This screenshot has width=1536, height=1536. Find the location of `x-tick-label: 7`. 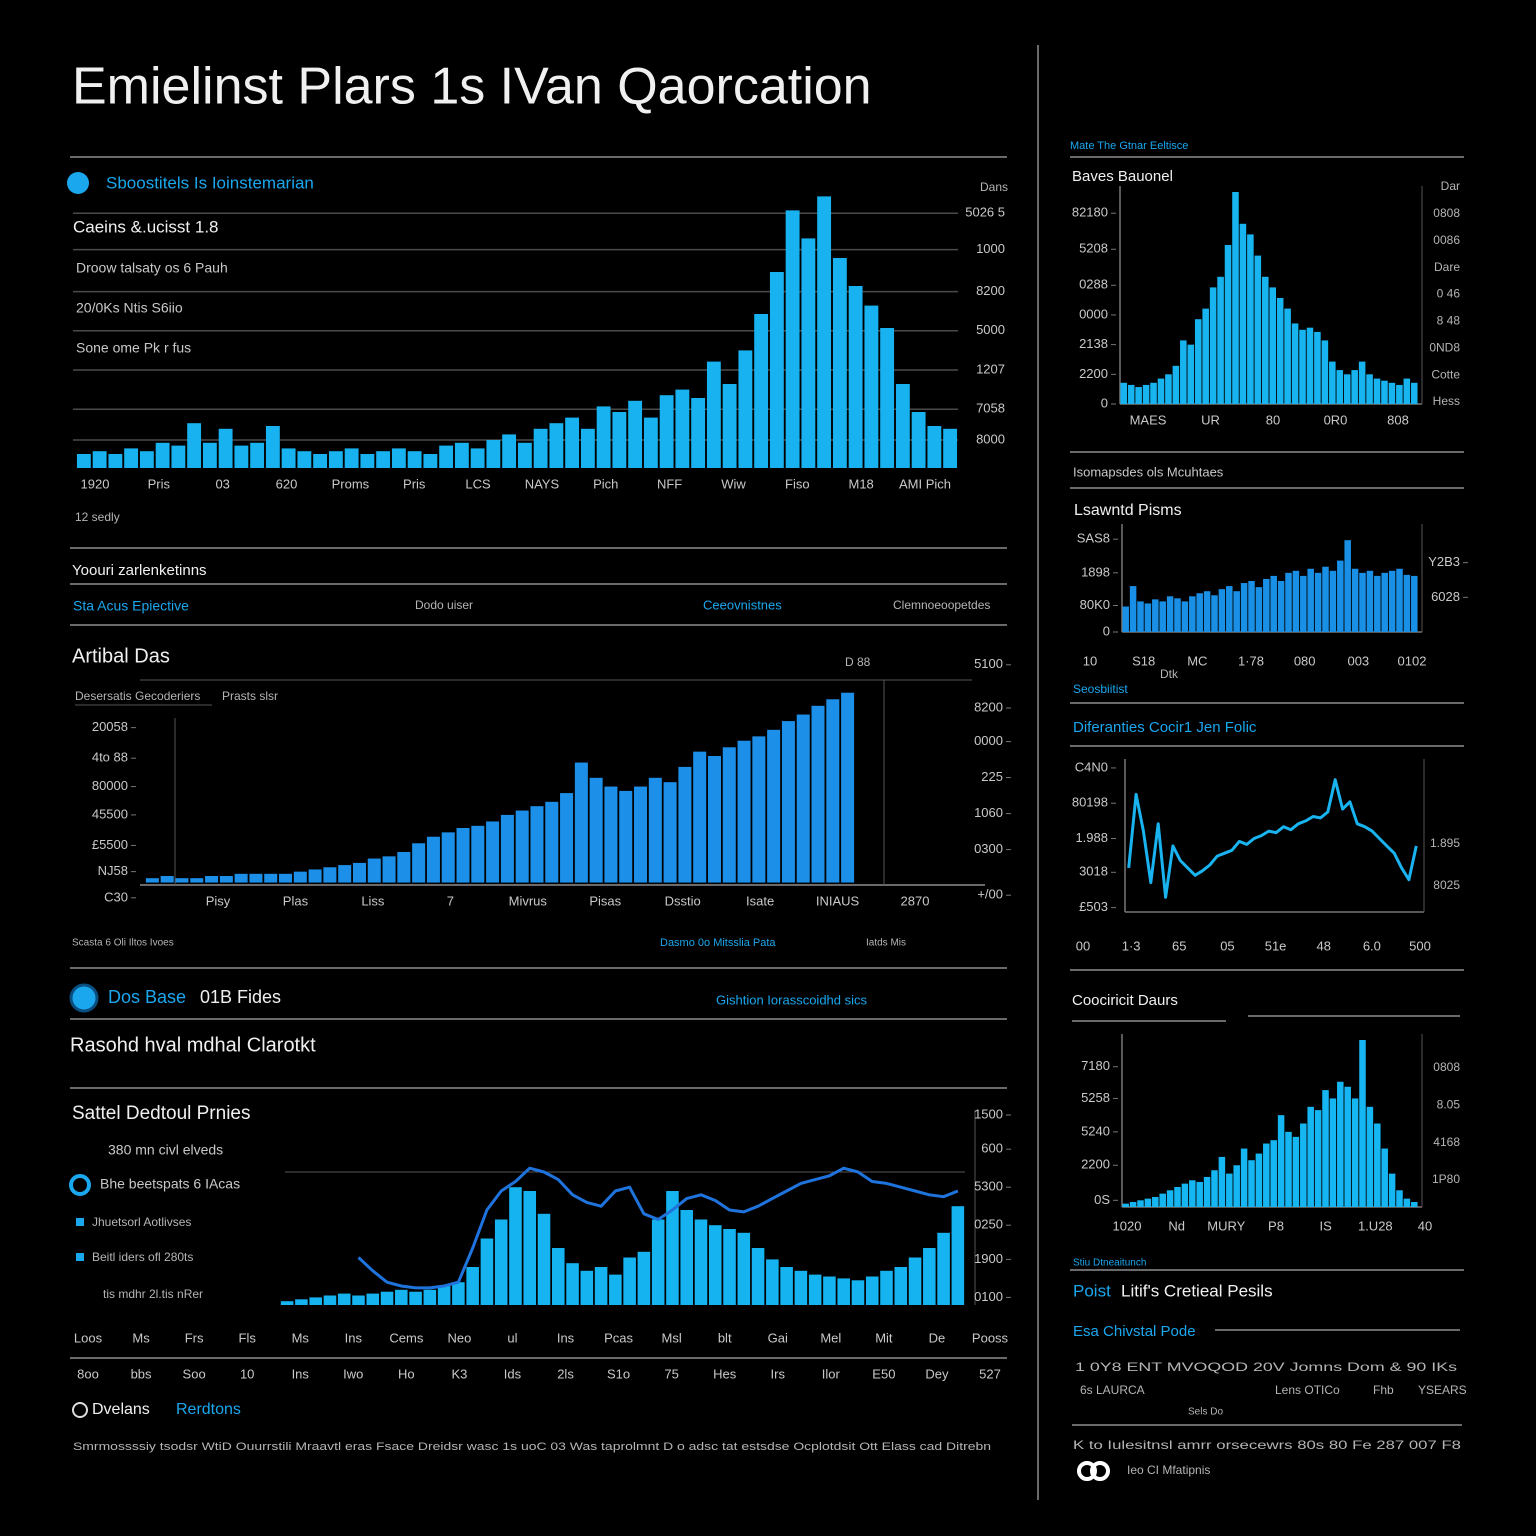

x-tick-label: 7 is located at coordinates (450, 900).